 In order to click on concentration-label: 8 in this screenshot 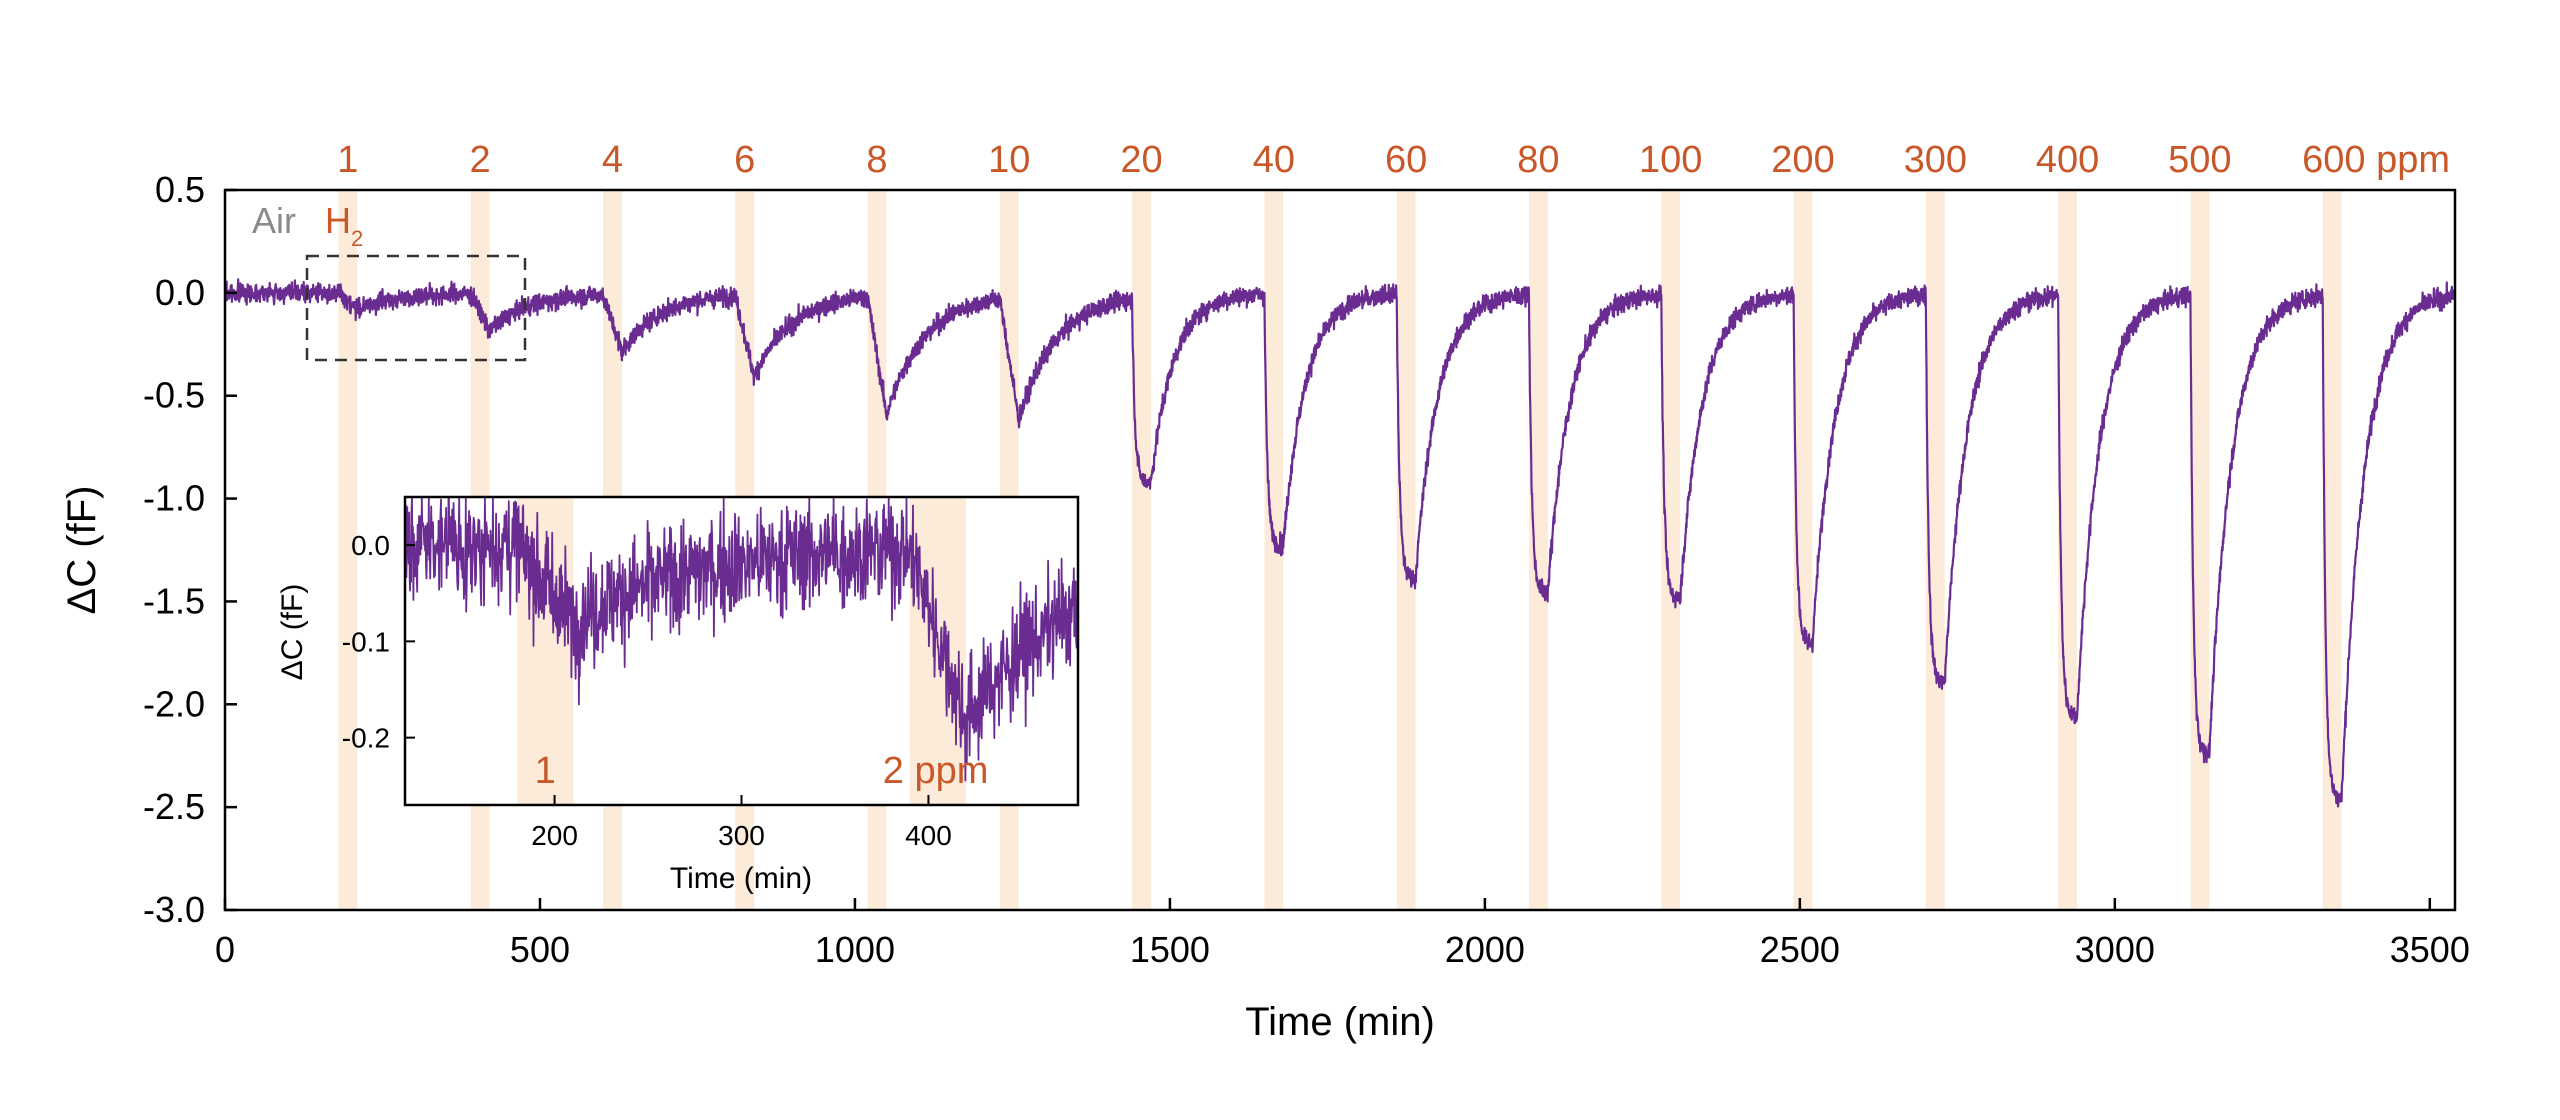, I will do `click(876, 160)`.